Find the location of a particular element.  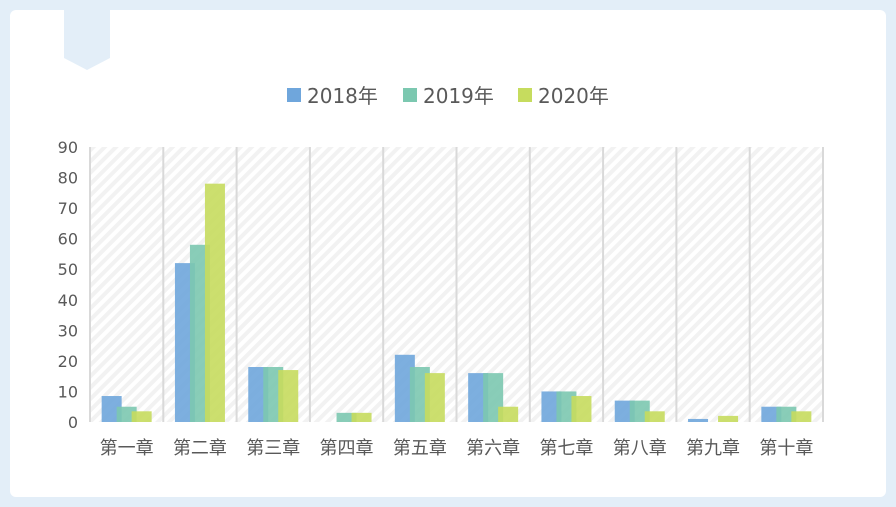

y-tick-label: 10 is located at coordinates (68, 391).